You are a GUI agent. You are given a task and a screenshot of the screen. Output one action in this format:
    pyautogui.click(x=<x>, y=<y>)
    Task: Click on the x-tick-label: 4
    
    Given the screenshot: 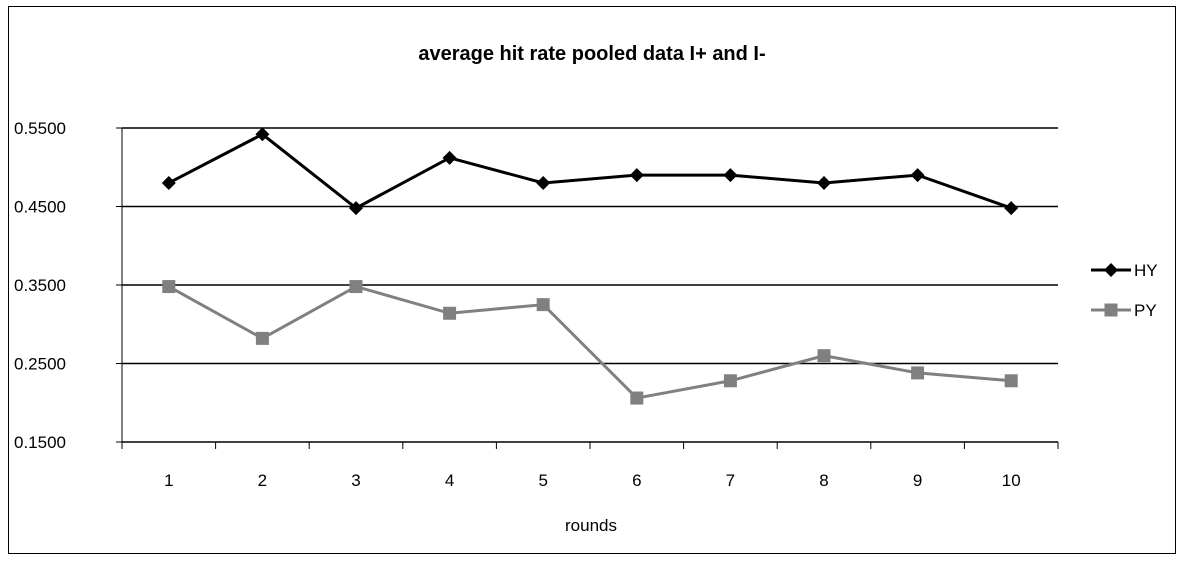 What is the action you would take?
    pyautogui.click(x=449, y=480)
    